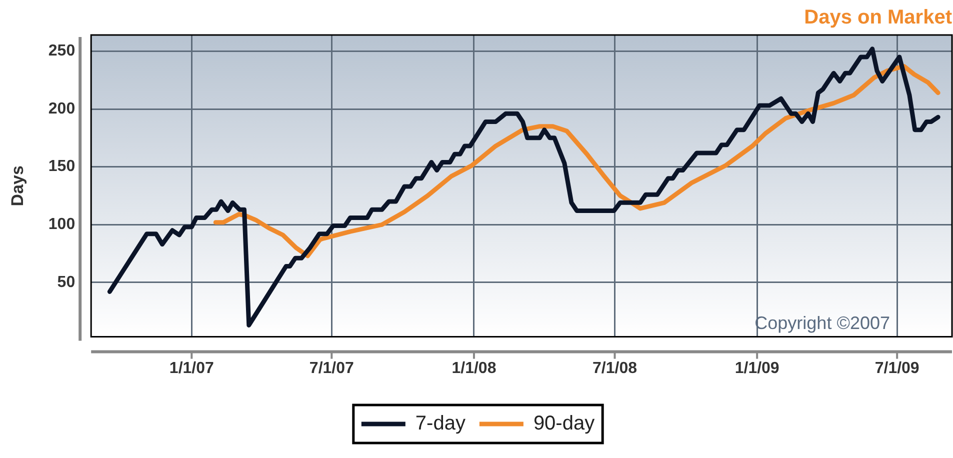  I want to click on x-tick-label: 7/1/08, so click(615, 368).